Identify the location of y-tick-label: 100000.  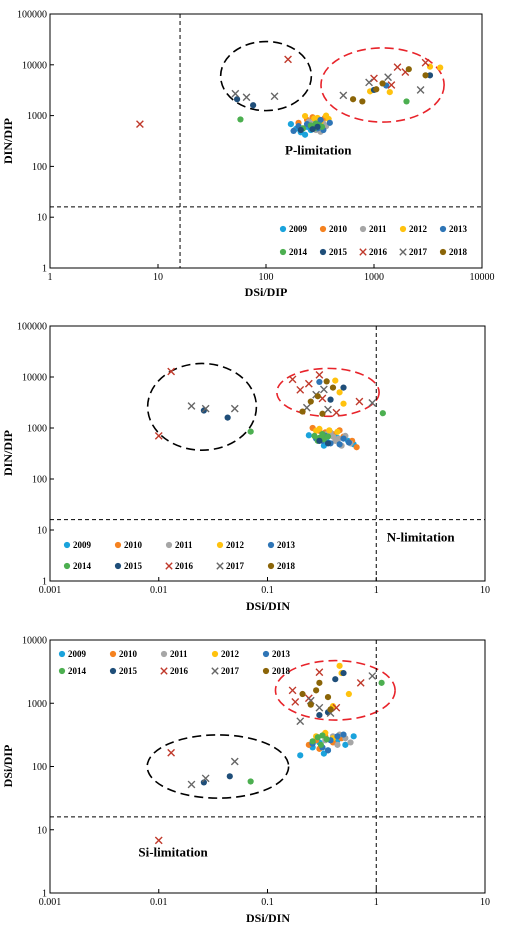
(32, 15).